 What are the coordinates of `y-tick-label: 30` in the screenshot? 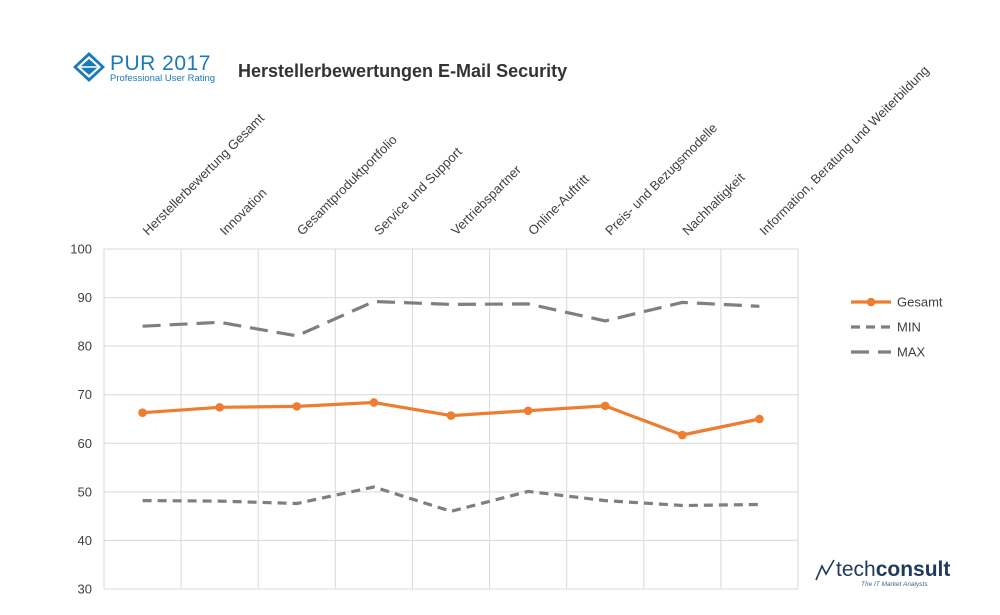 It's located at (85, 589).